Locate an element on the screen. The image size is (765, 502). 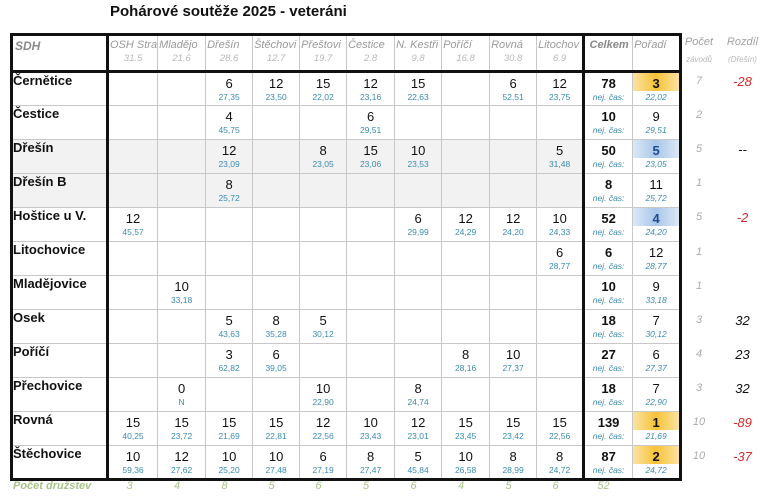
result-cell: 8 24,74 is located at coordinates (418, 394).